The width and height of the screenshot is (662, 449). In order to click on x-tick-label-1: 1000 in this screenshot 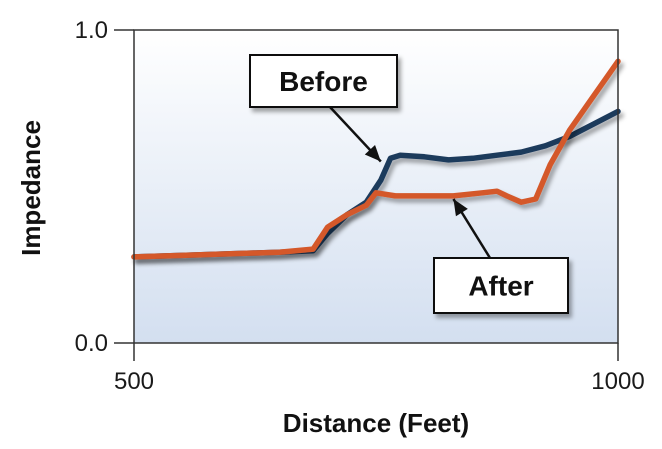, I will do `click(617, 381)`.